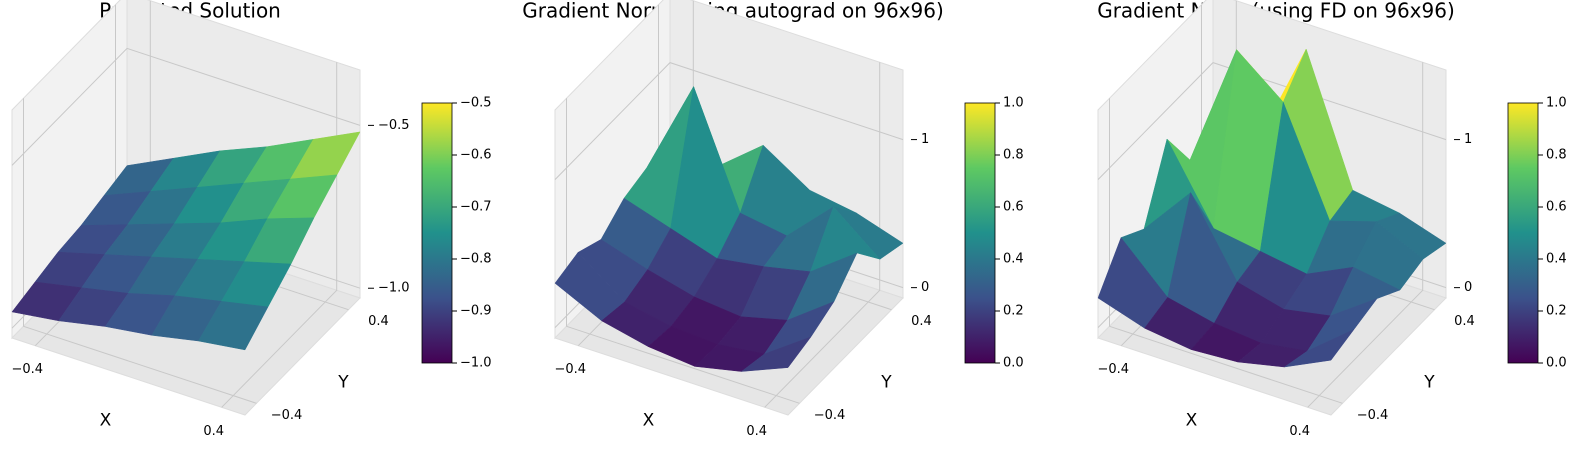  Describe the element at coordinates (476, 207) in the screenshot. I see `colorbar-tick-label: −0.7` at that location.